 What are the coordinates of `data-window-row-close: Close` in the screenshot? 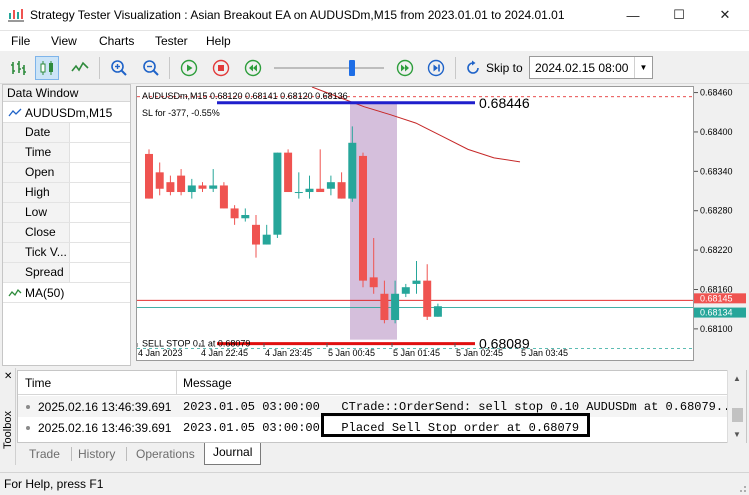 It's located at (66, 233).